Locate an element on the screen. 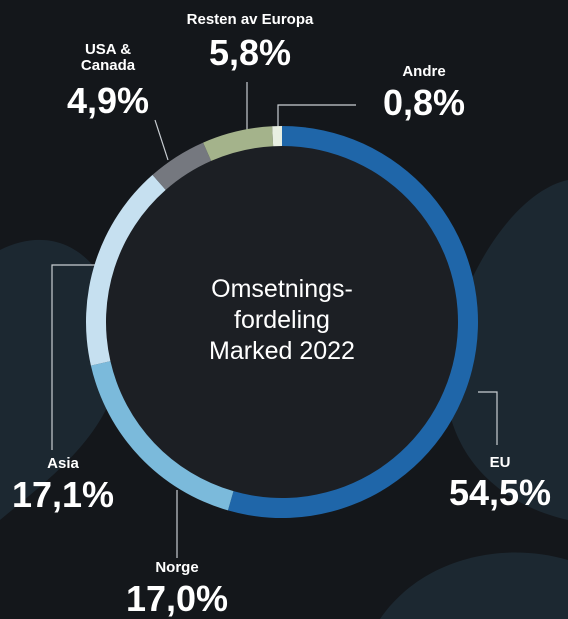 This screenshot has height=619, width=568. value-label: 0,8% is located at coordinates (424, 102).